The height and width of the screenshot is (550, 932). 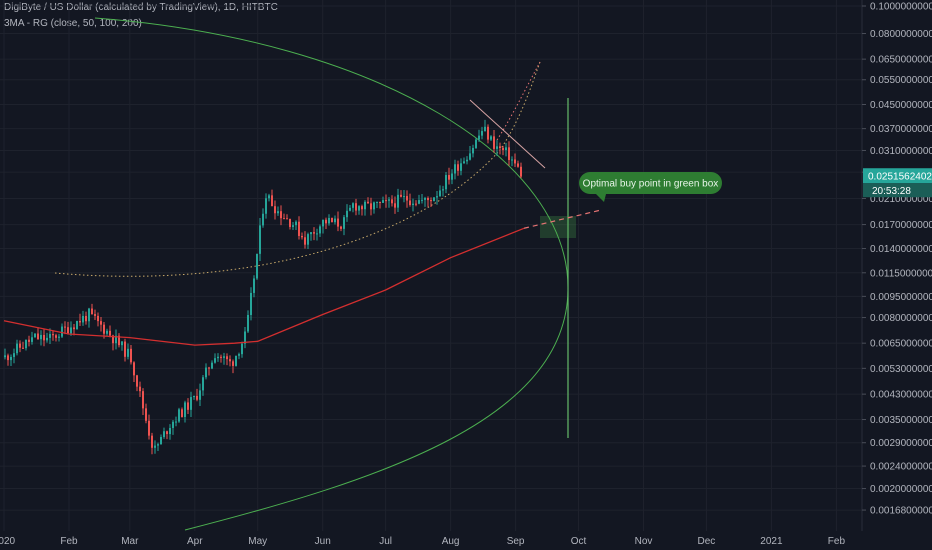 What do you see at coordinates (901, 395) in the screenshot?
I see `price-tick-label: 0.0043000000` at bounding box center [901, 395].